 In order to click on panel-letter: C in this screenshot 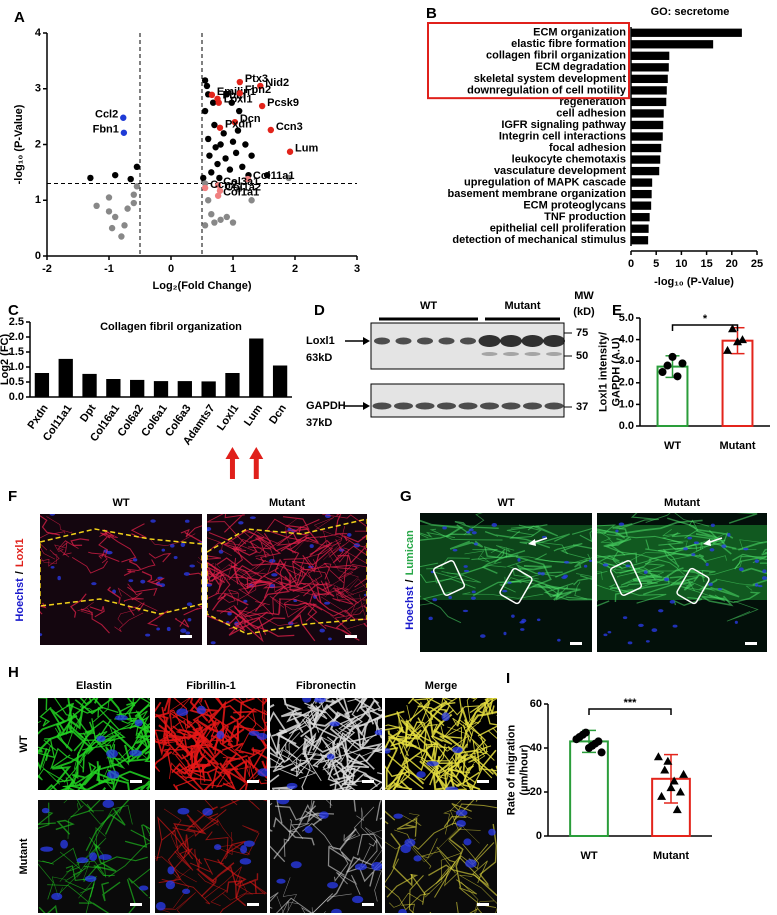, I will do `click(13, 310)`.